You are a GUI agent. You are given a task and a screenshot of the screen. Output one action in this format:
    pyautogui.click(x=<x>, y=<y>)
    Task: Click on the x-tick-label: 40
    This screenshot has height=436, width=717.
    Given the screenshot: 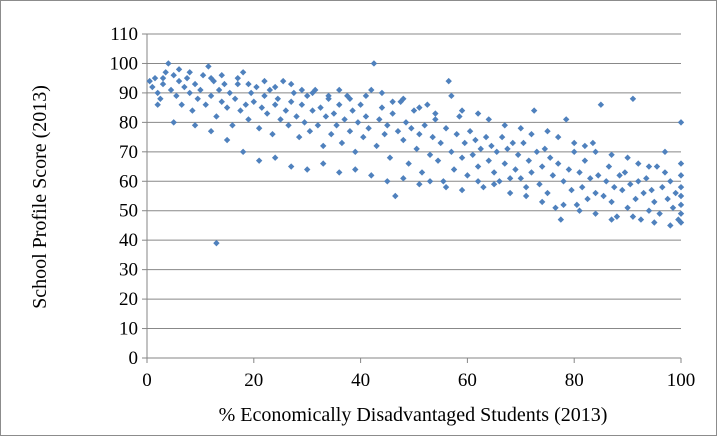 What is the action you would take?
    pyautogui.click(x=360, y=380)
    